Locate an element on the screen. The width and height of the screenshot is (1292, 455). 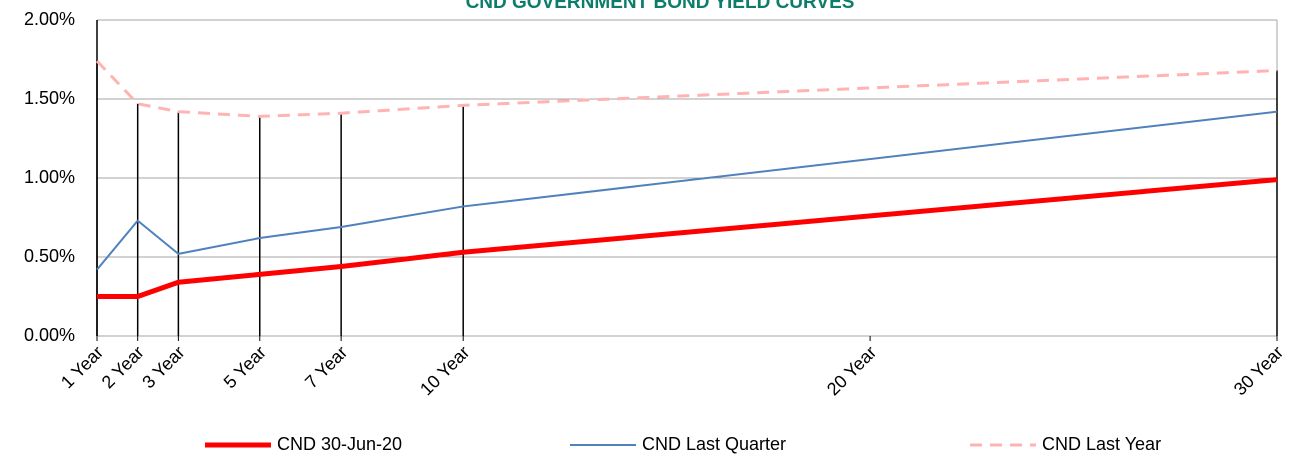
x-tick-label: 3 Year is located at coordinates (163, 367).